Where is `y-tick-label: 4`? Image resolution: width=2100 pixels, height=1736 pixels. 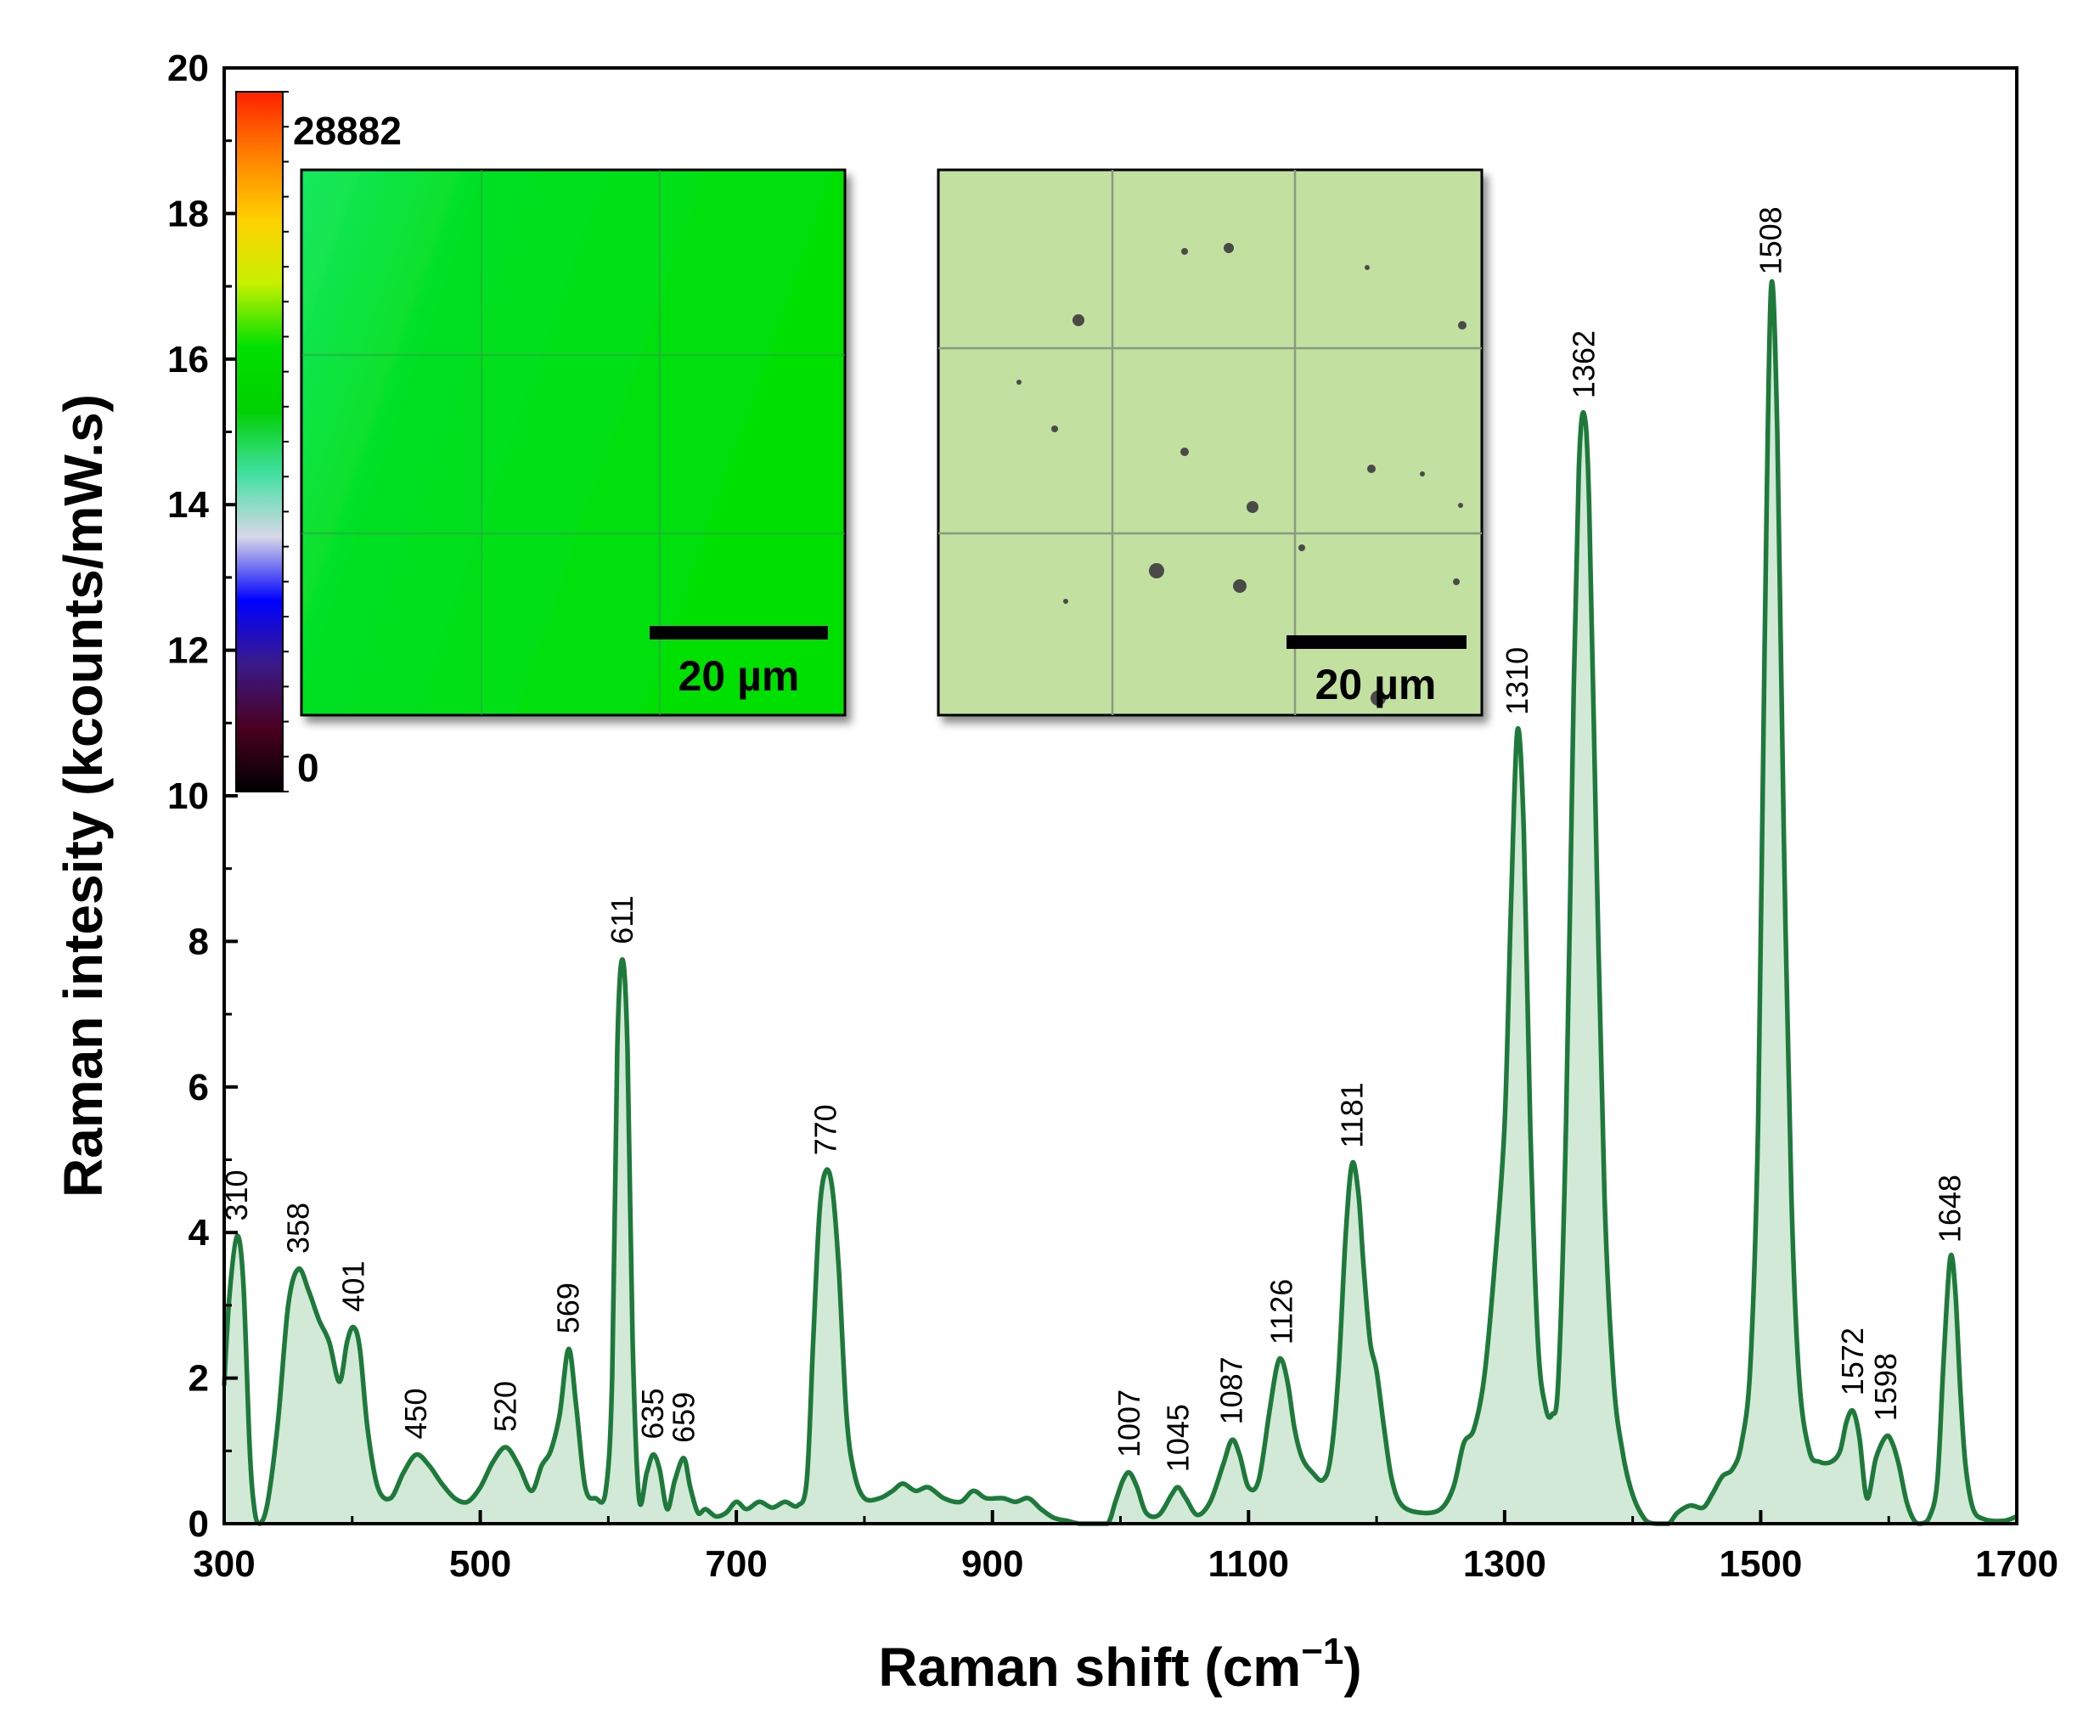
y-tick-label: 4 is located at coordinates (199, 1233).